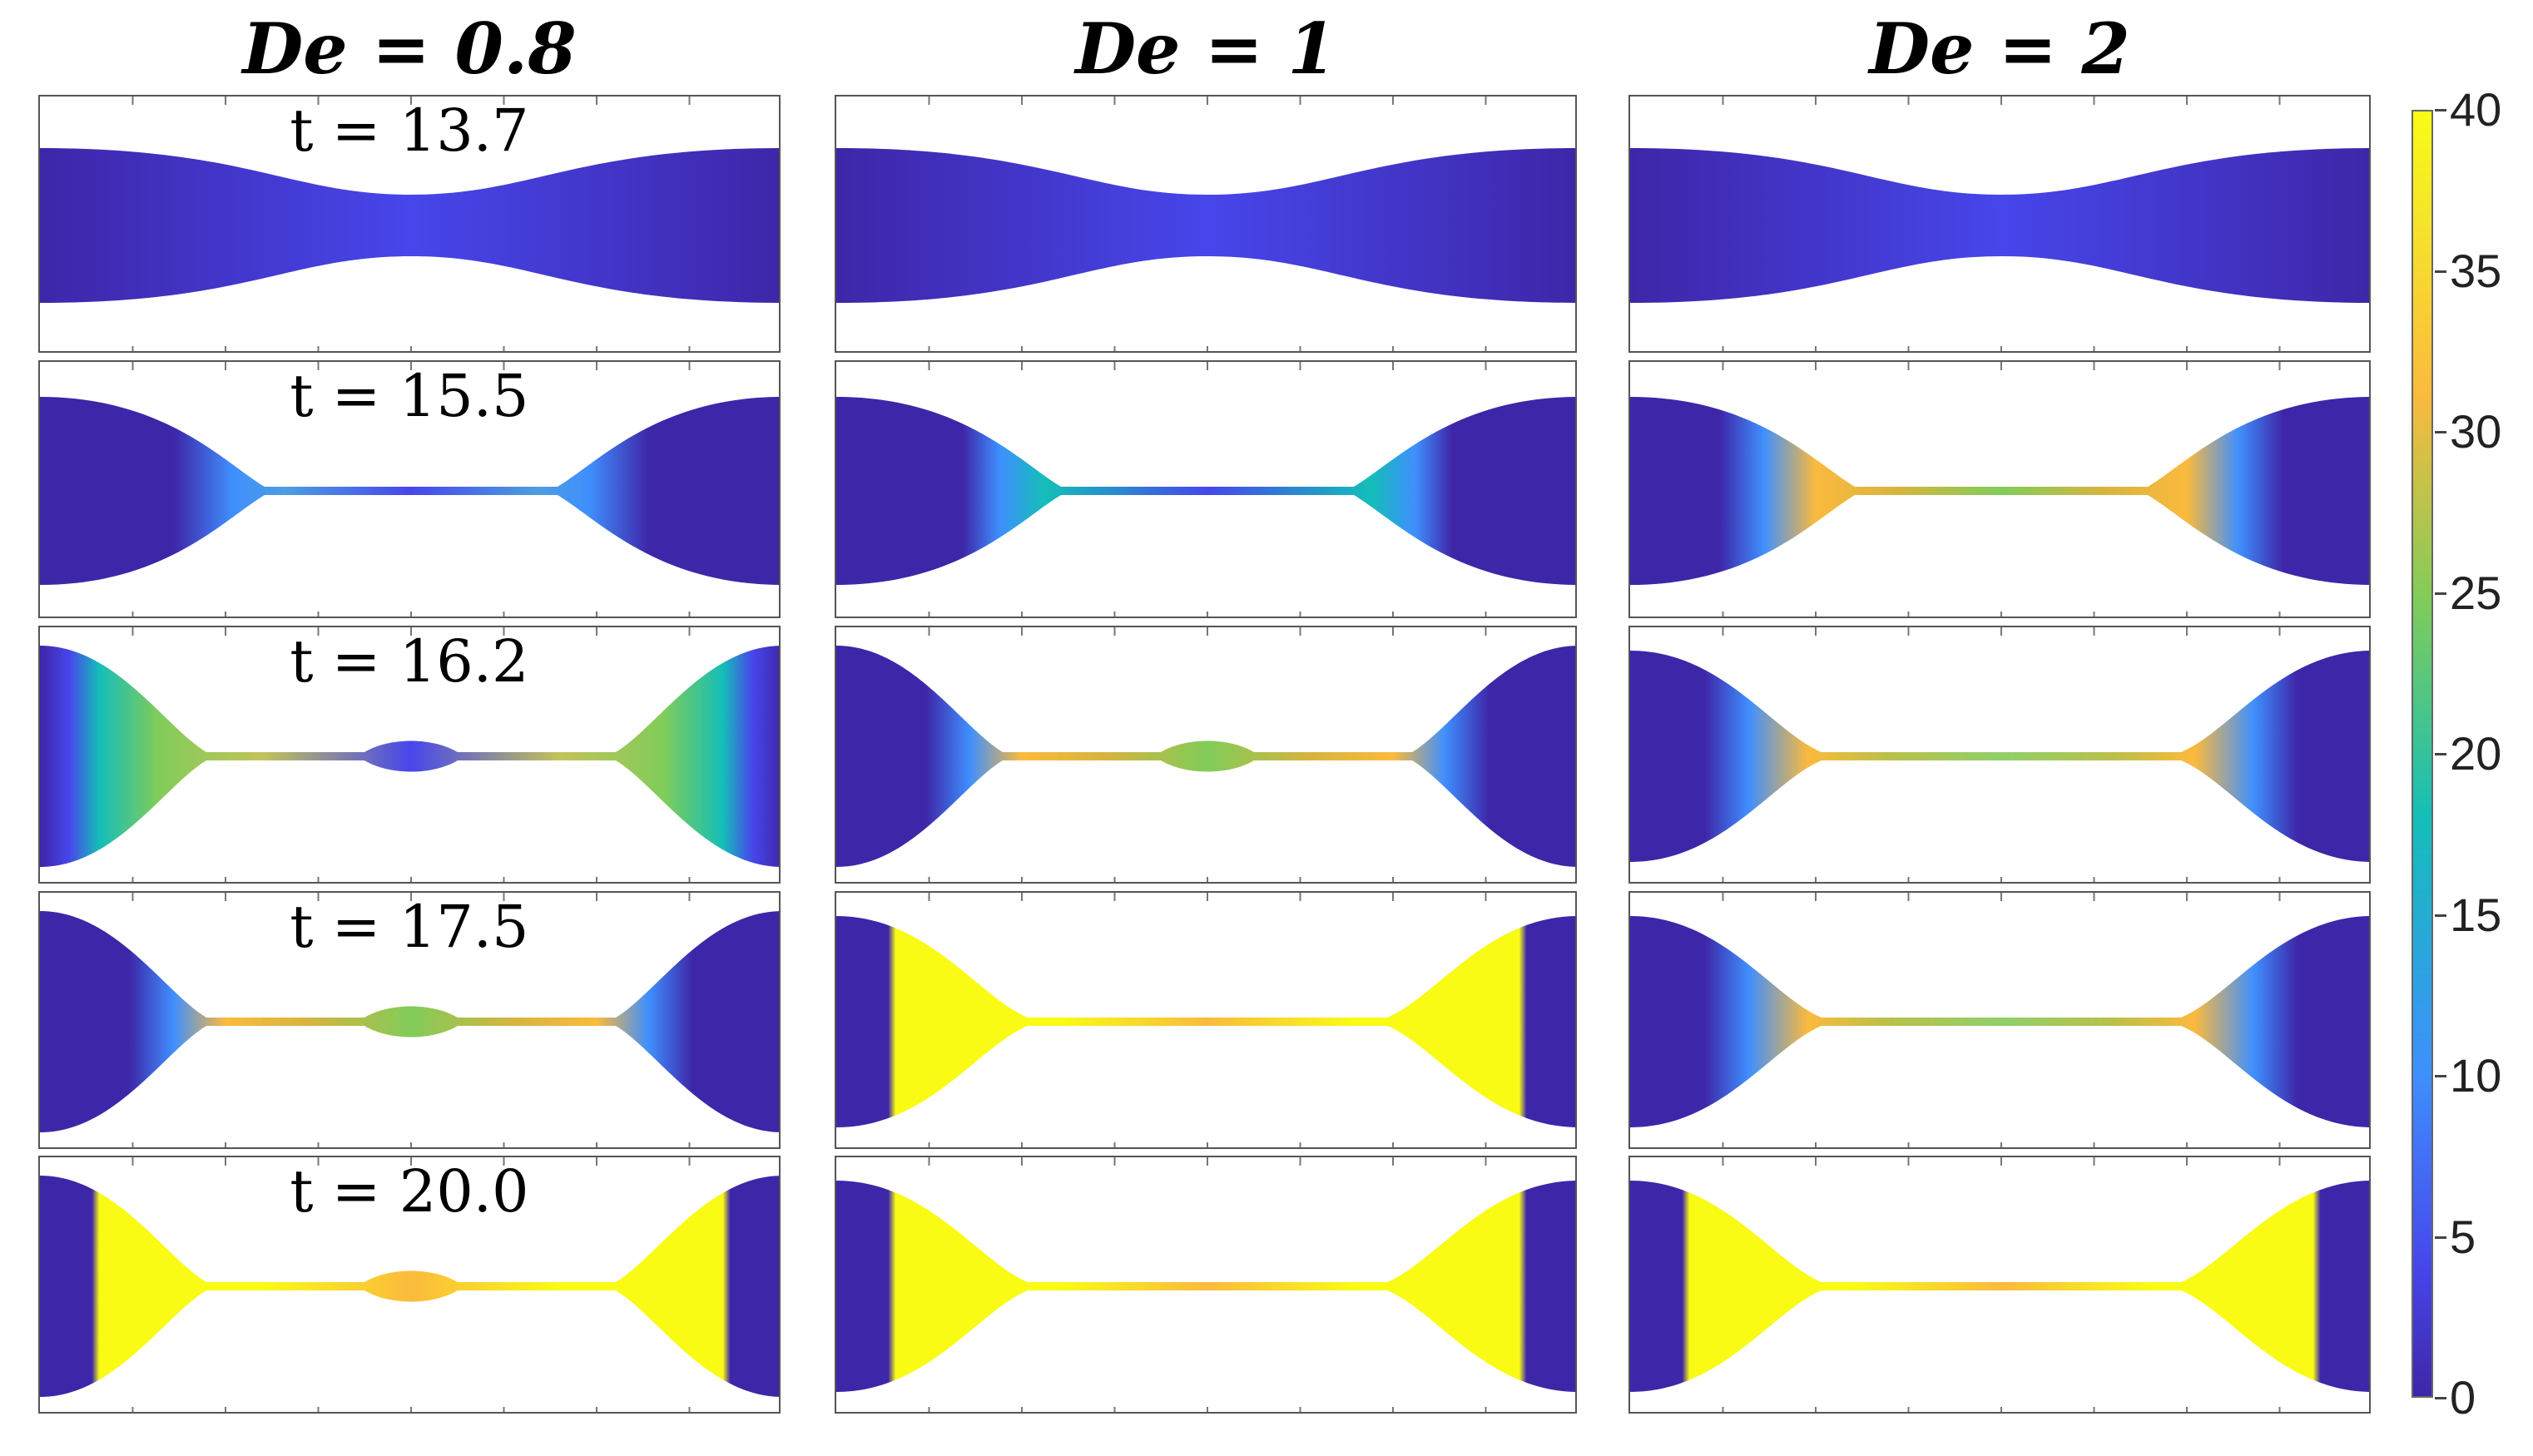 This screenshot has width=2533, height=1456. What do you see at coordinates (1999, 48) in the screenshot?
I see `column-title-de-2: De = 2` at bounding box center [1999, 48].